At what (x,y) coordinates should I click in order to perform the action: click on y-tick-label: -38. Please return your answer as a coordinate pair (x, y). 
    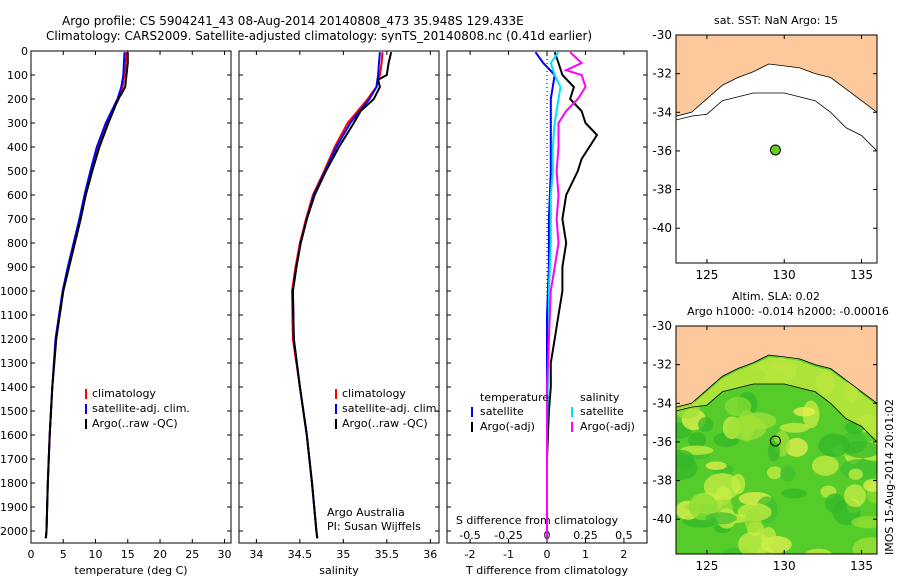
    Looking at the image, I should click on (662, 190).